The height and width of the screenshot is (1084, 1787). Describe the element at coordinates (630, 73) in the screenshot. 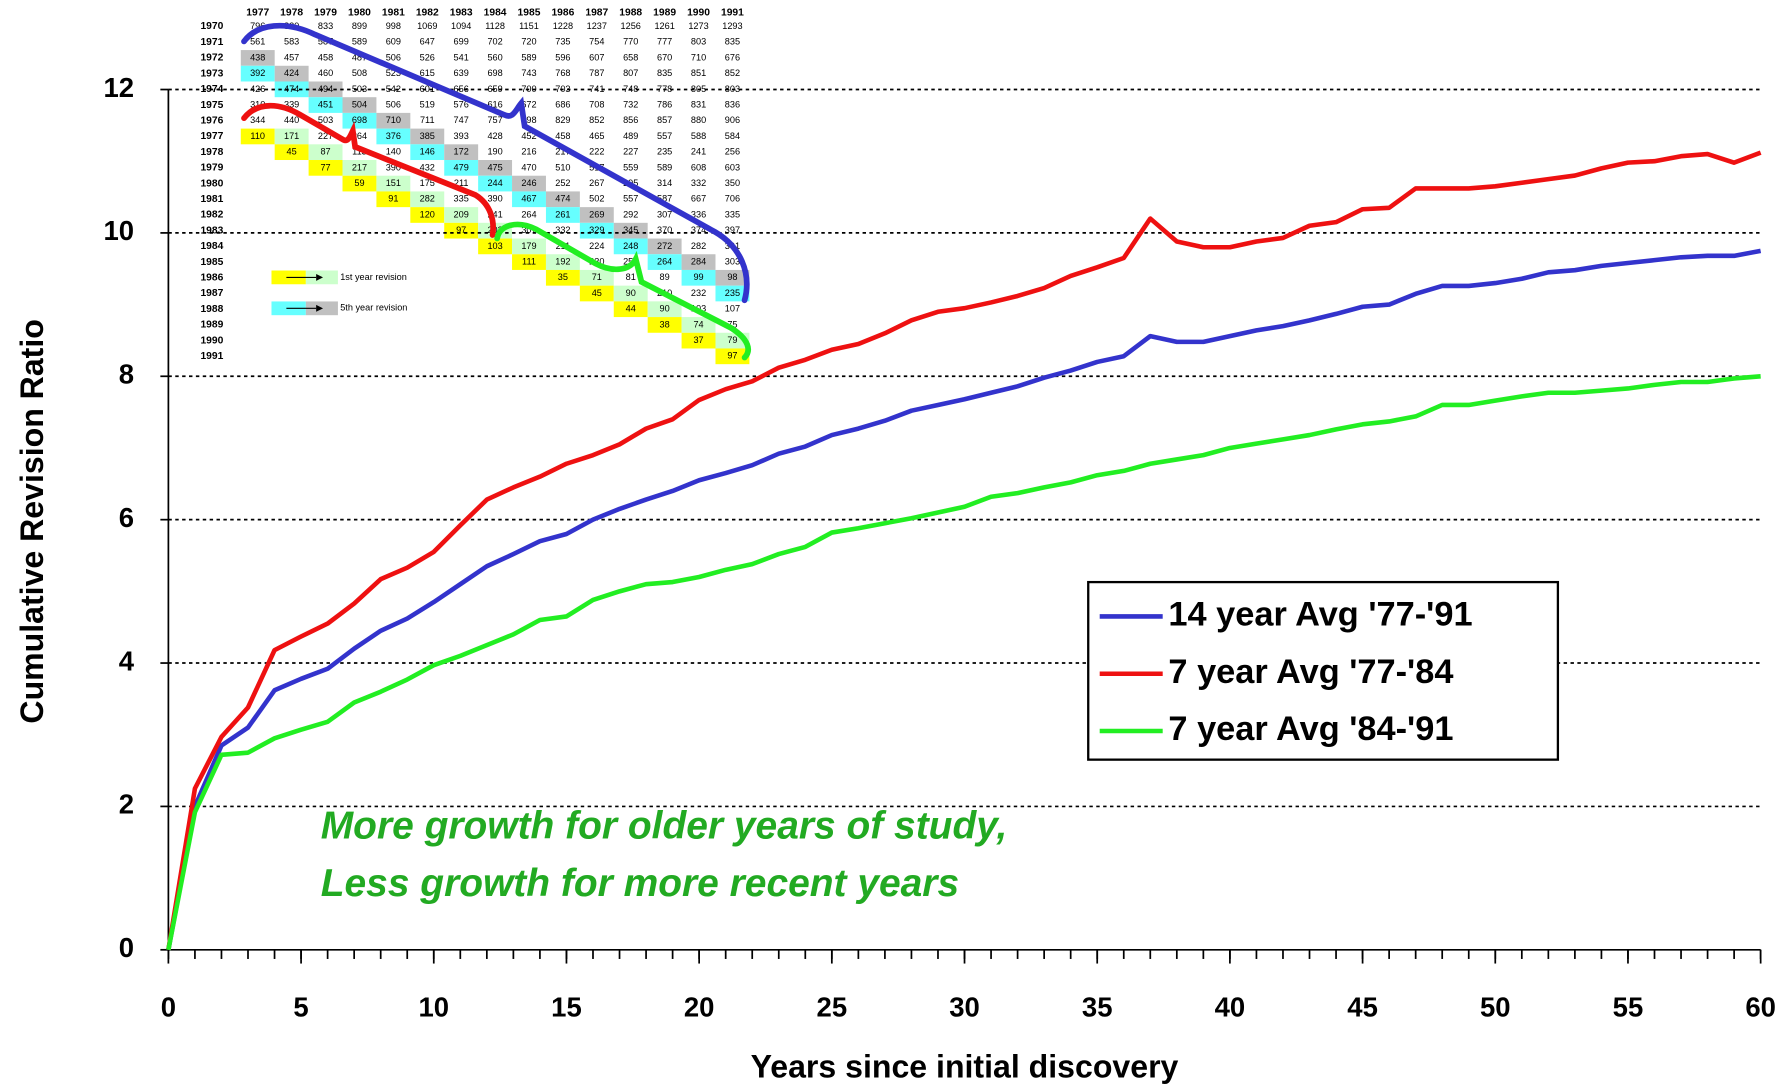

I see `table-cell: 807` at that location.